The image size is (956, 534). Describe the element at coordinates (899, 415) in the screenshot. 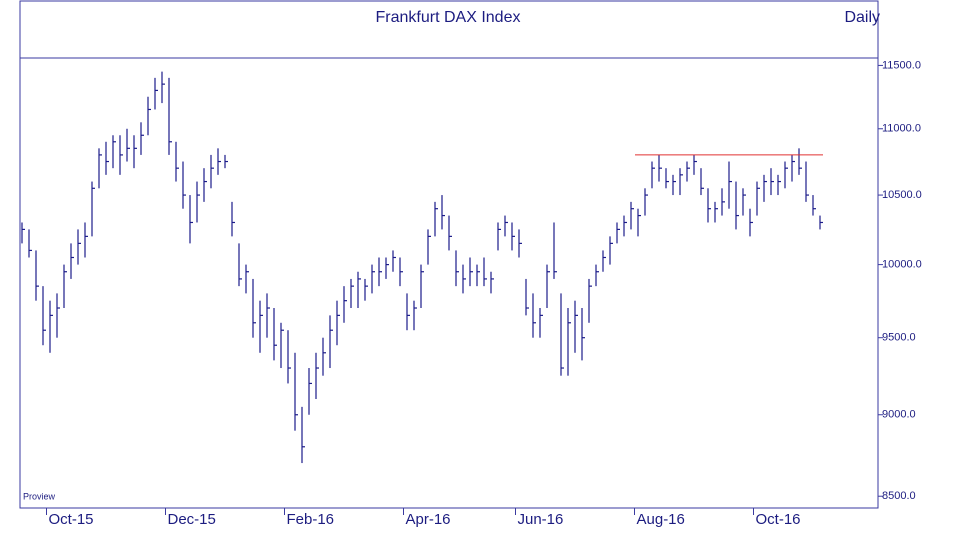

I see `y-tick-label: 9000.0` at that location.